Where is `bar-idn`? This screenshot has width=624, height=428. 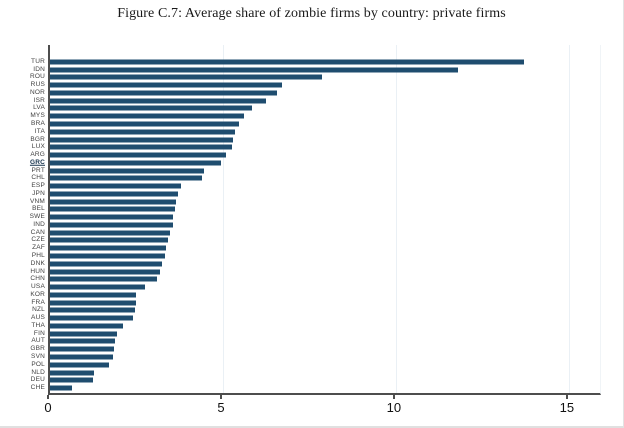 bar-idn is located at coordinates (254, 70).